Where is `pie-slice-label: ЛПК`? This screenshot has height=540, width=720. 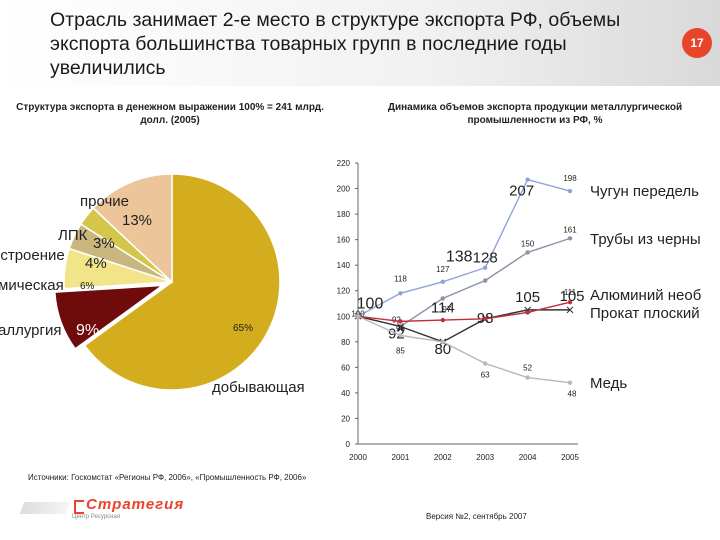 pie-slice-label: ЛПК is located at coordinates (73, 235).